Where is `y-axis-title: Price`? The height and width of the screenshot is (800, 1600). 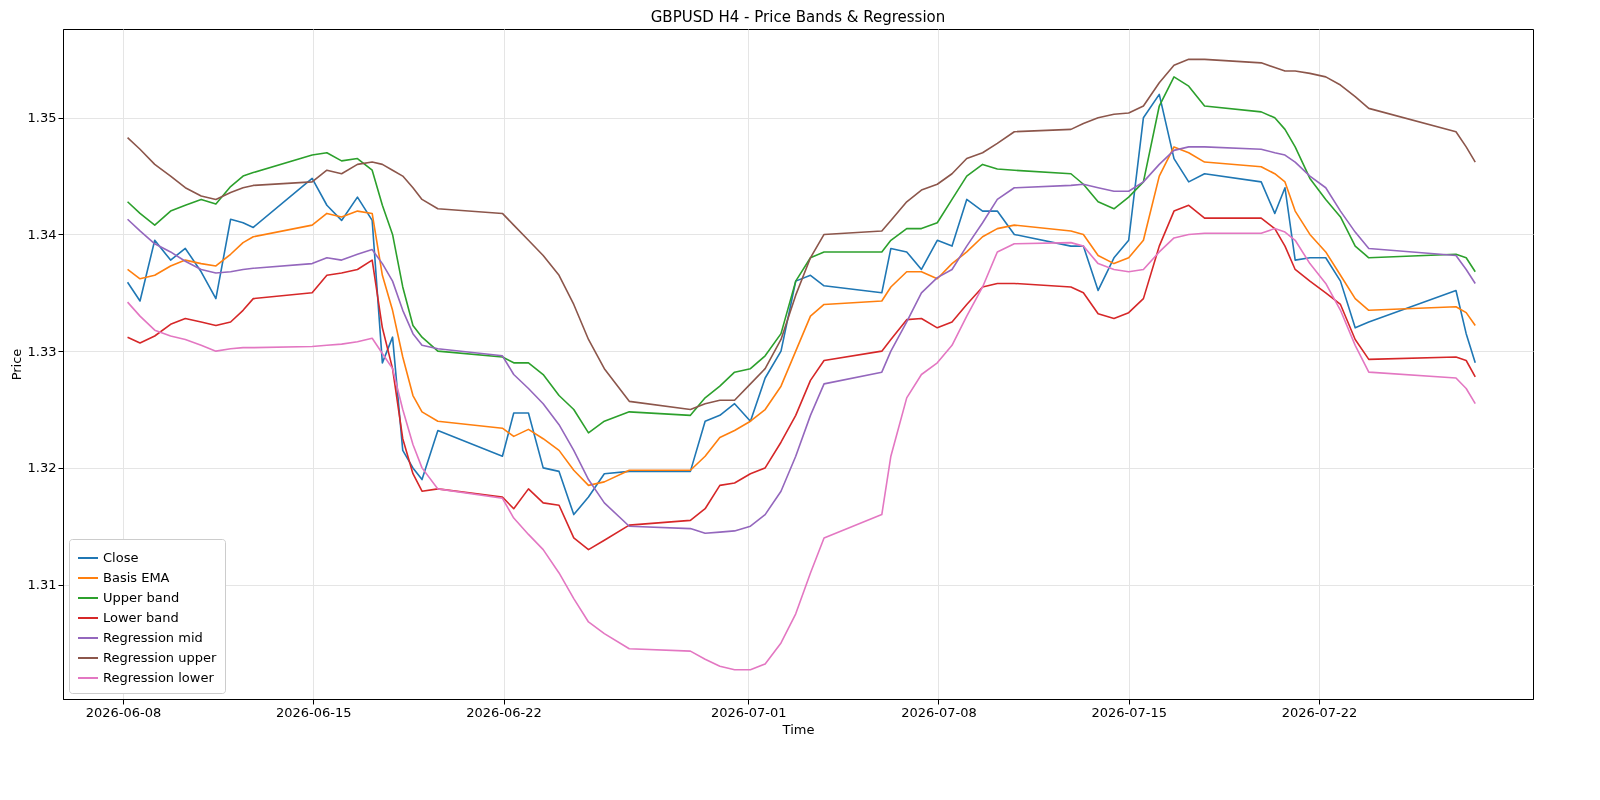 y-axis-title: Price is located at coordinates (16, 364).